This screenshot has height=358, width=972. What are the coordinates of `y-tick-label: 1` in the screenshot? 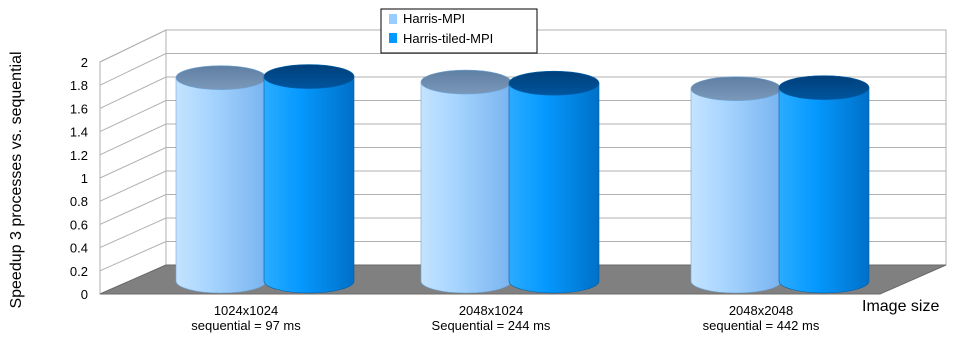 It's located at (84, 178).